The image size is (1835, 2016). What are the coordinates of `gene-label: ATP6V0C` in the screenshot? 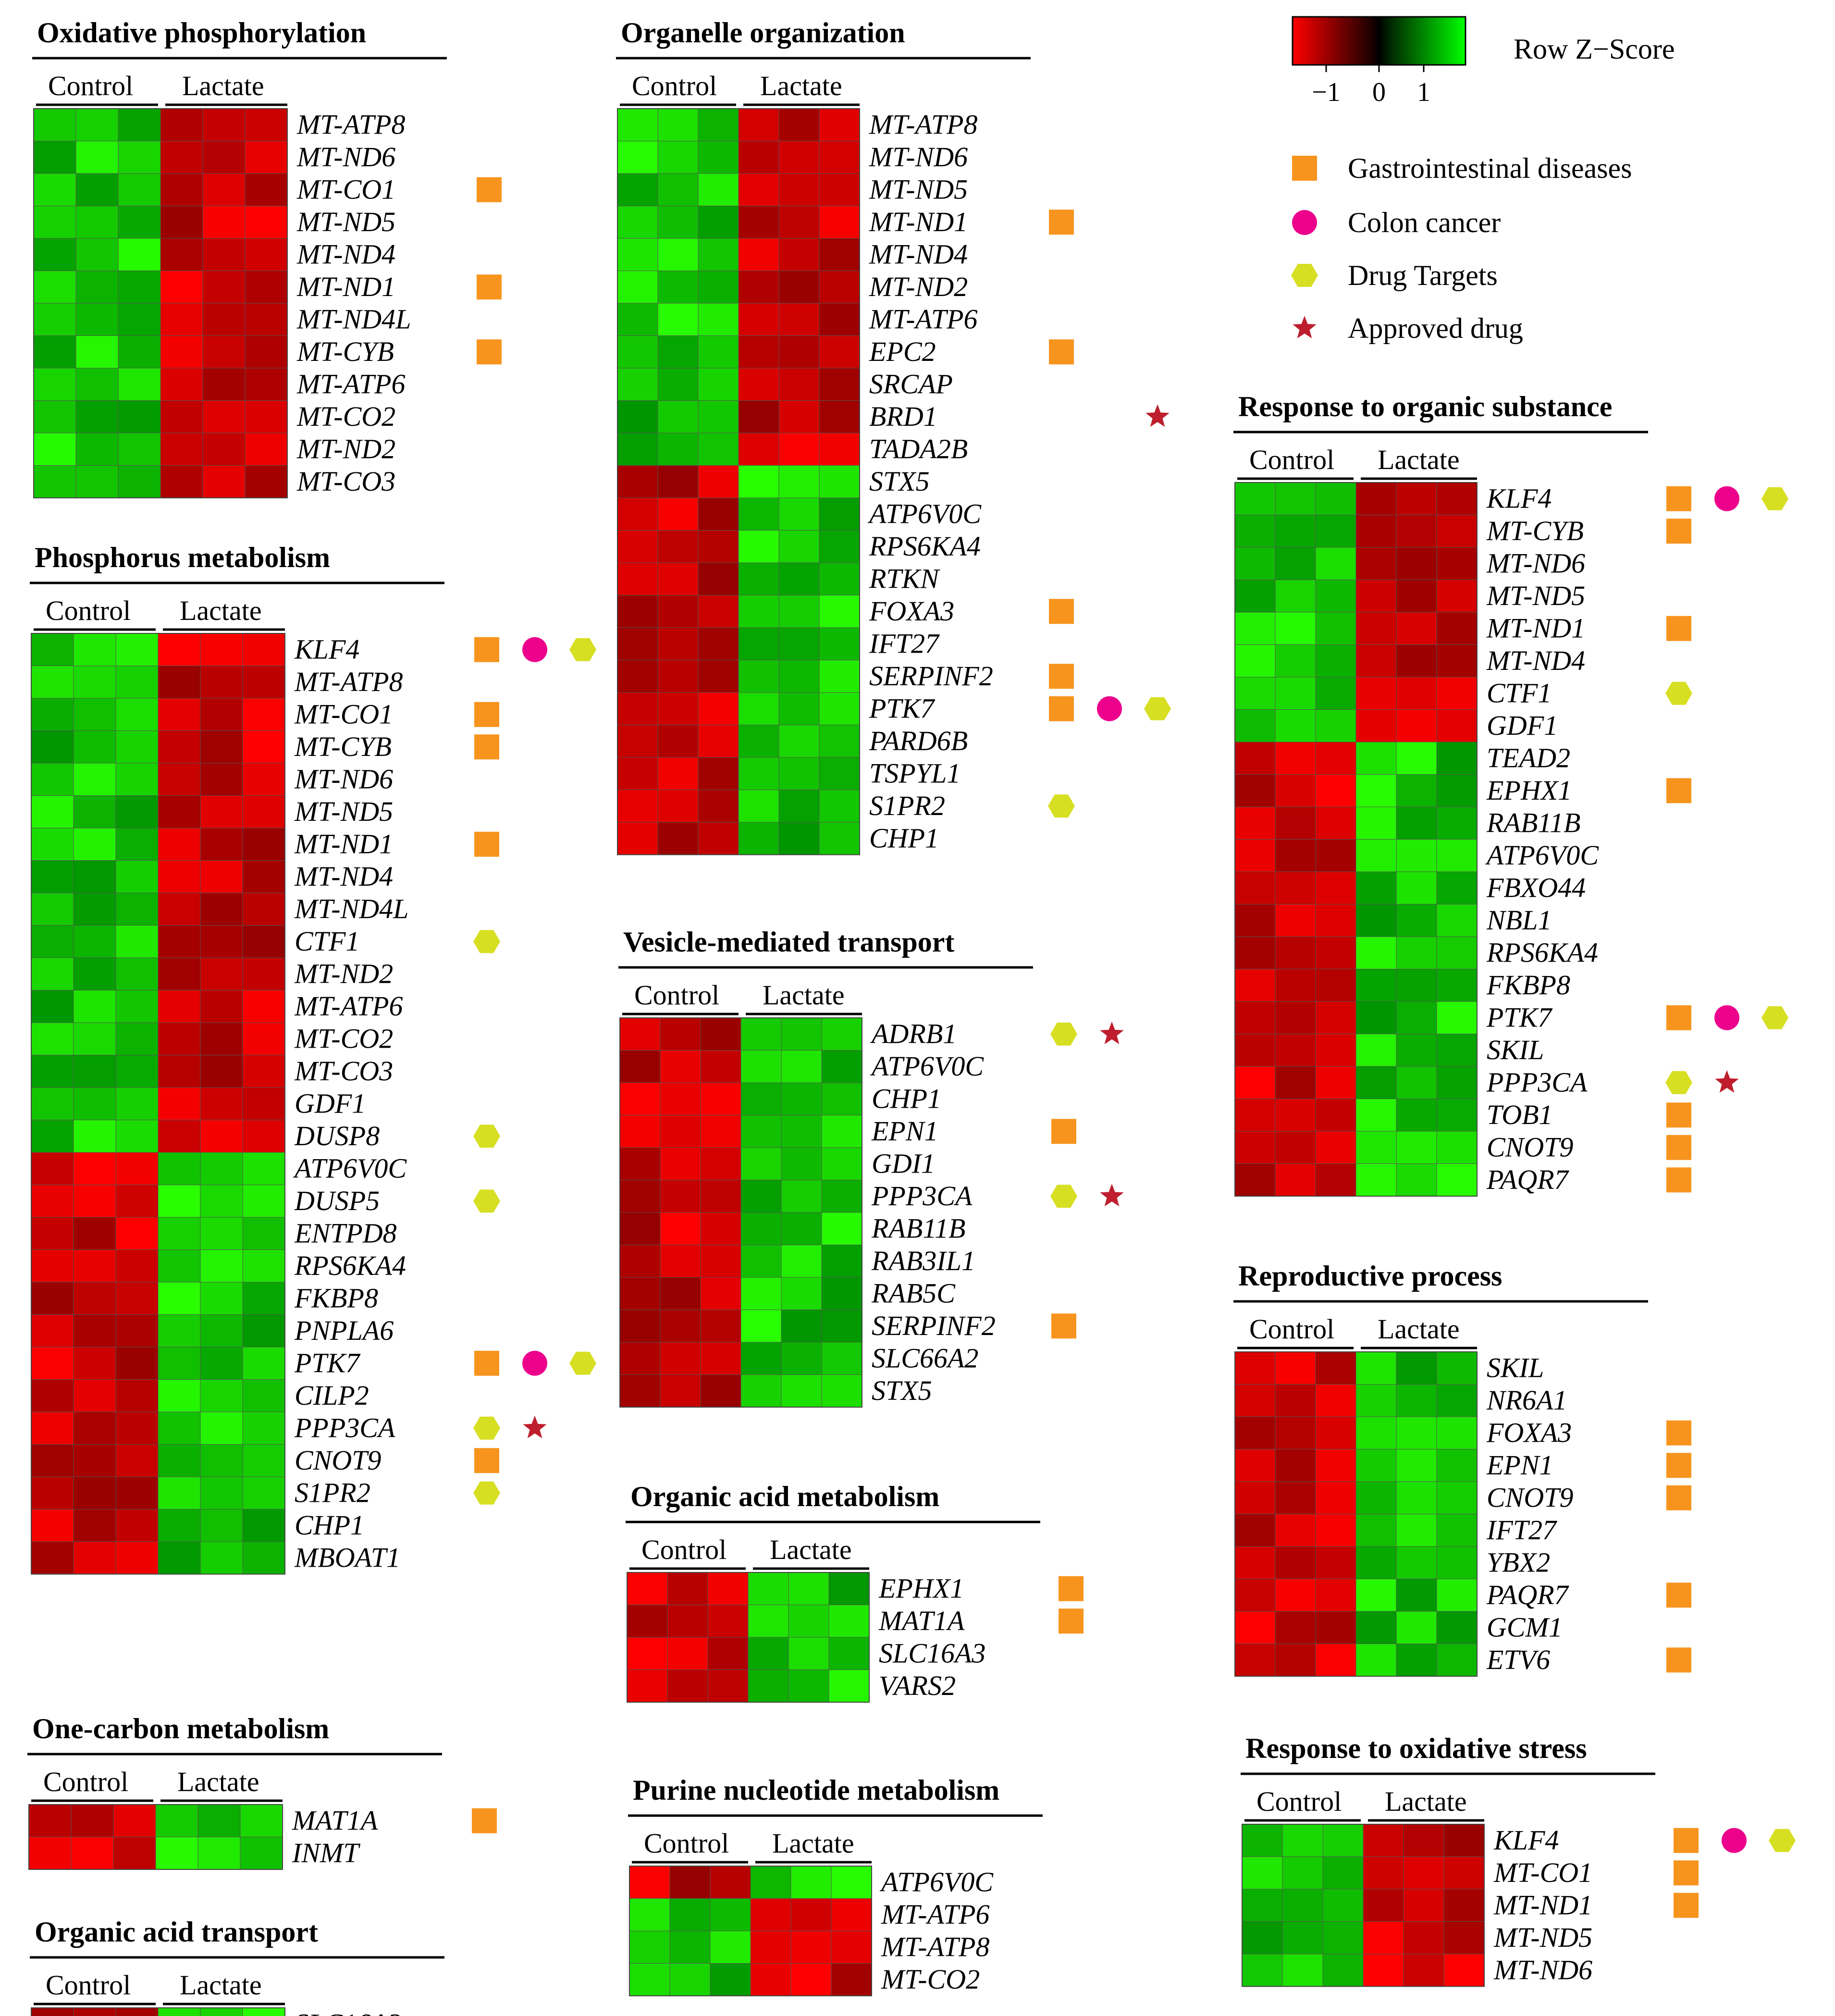 It's located at (350, 1168).